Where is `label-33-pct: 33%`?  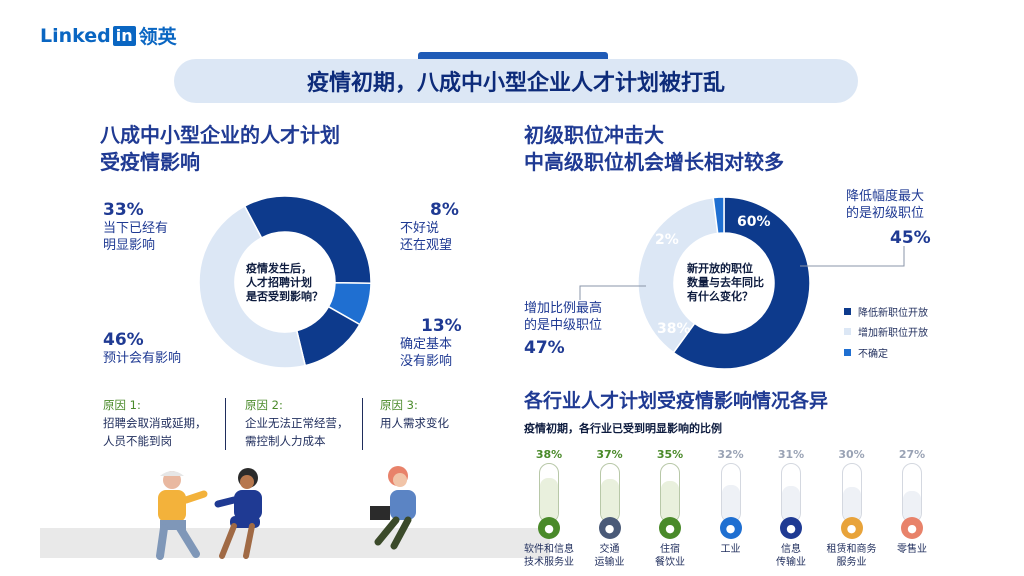
label-33-pct: 33% is located at coordinates (123, 210).